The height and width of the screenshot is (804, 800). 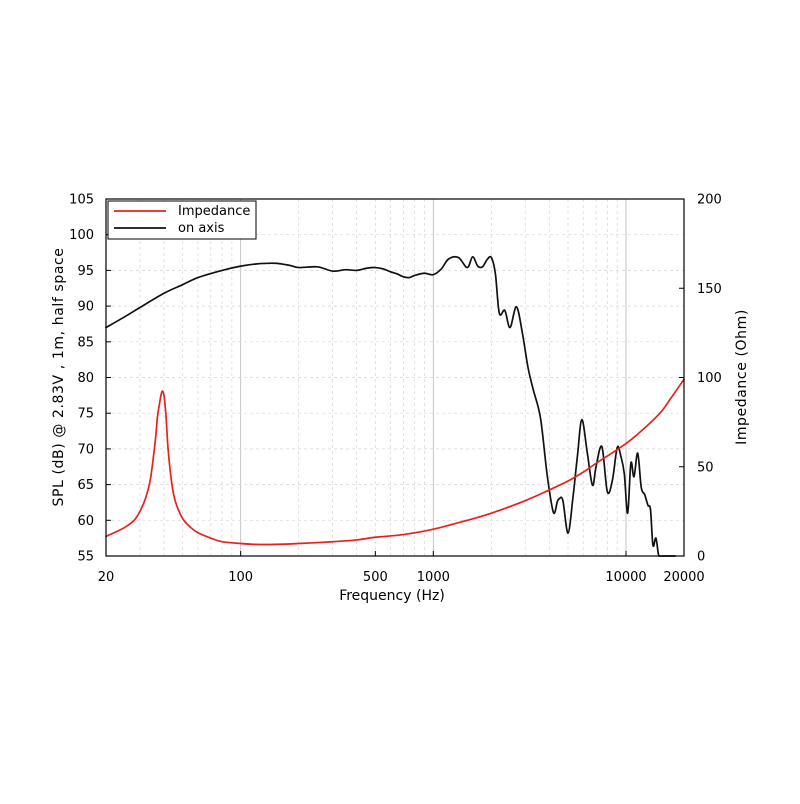 What do you see at coordinates (625, 577) in the screenshot?
I see `x-tick-label: 10000` at bounding box center [625, 577].